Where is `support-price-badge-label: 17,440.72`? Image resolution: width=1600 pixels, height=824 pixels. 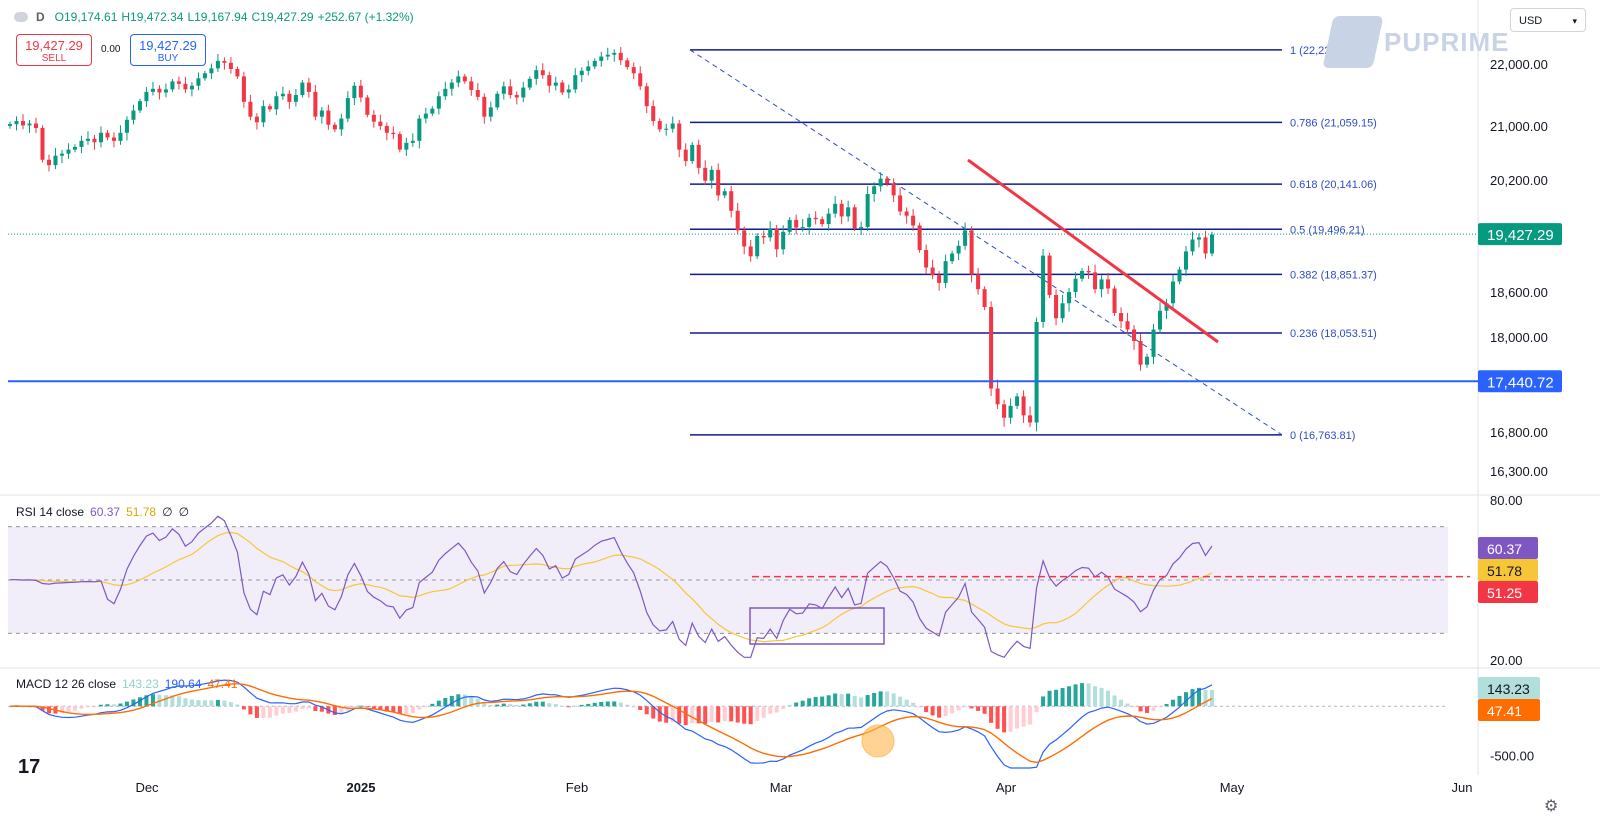 support-price-badge-label: 17,440.72 is located at coordinates (1520, 382).